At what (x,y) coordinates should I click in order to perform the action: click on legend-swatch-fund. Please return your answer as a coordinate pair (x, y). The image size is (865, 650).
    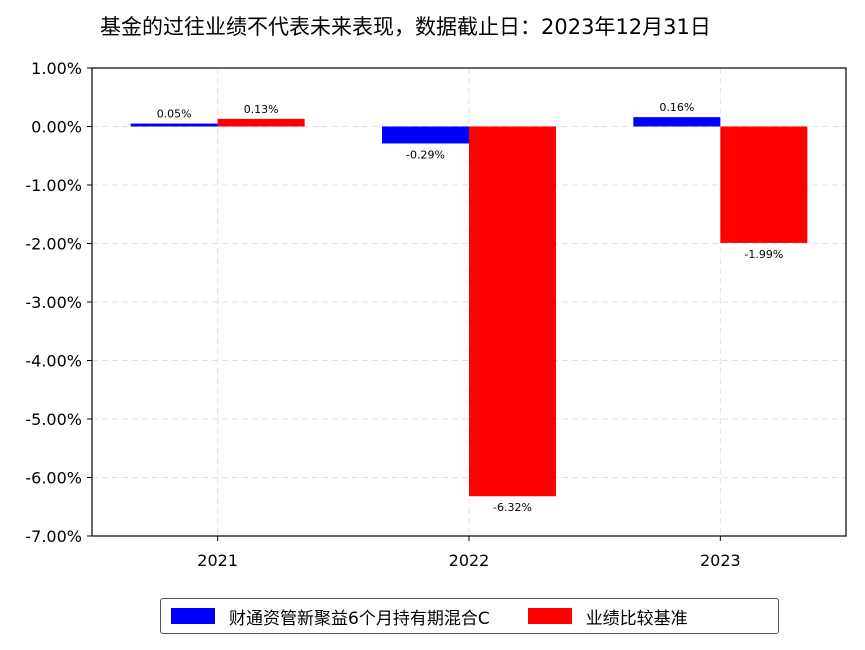
    Looking at the image, I should click on (193, 616).